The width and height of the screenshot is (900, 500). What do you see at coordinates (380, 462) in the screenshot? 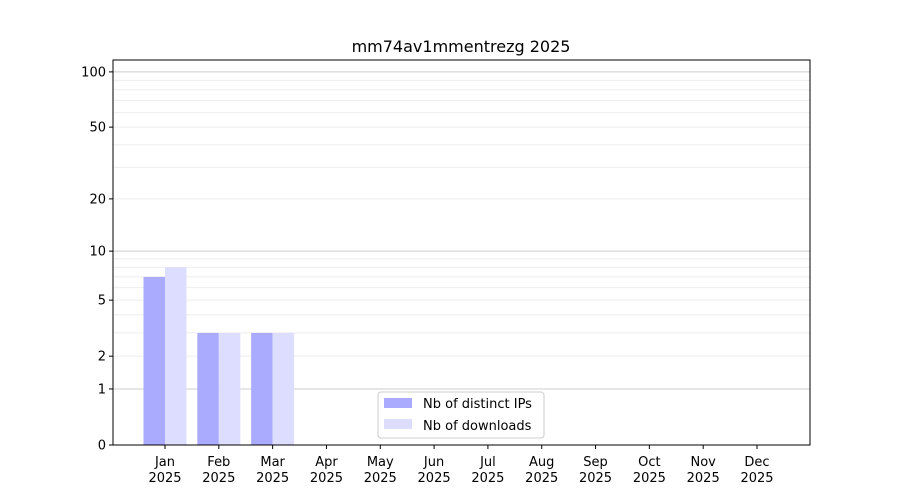
I see `x-tick-label: May` at bounding box center [380, 462].